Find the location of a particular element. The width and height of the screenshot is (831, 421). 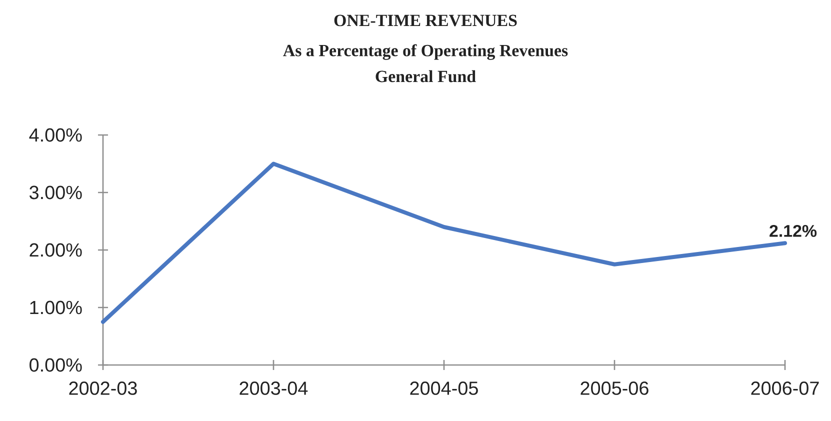

x-tick-label: 2005-06 is located at coordinates (614, 388).